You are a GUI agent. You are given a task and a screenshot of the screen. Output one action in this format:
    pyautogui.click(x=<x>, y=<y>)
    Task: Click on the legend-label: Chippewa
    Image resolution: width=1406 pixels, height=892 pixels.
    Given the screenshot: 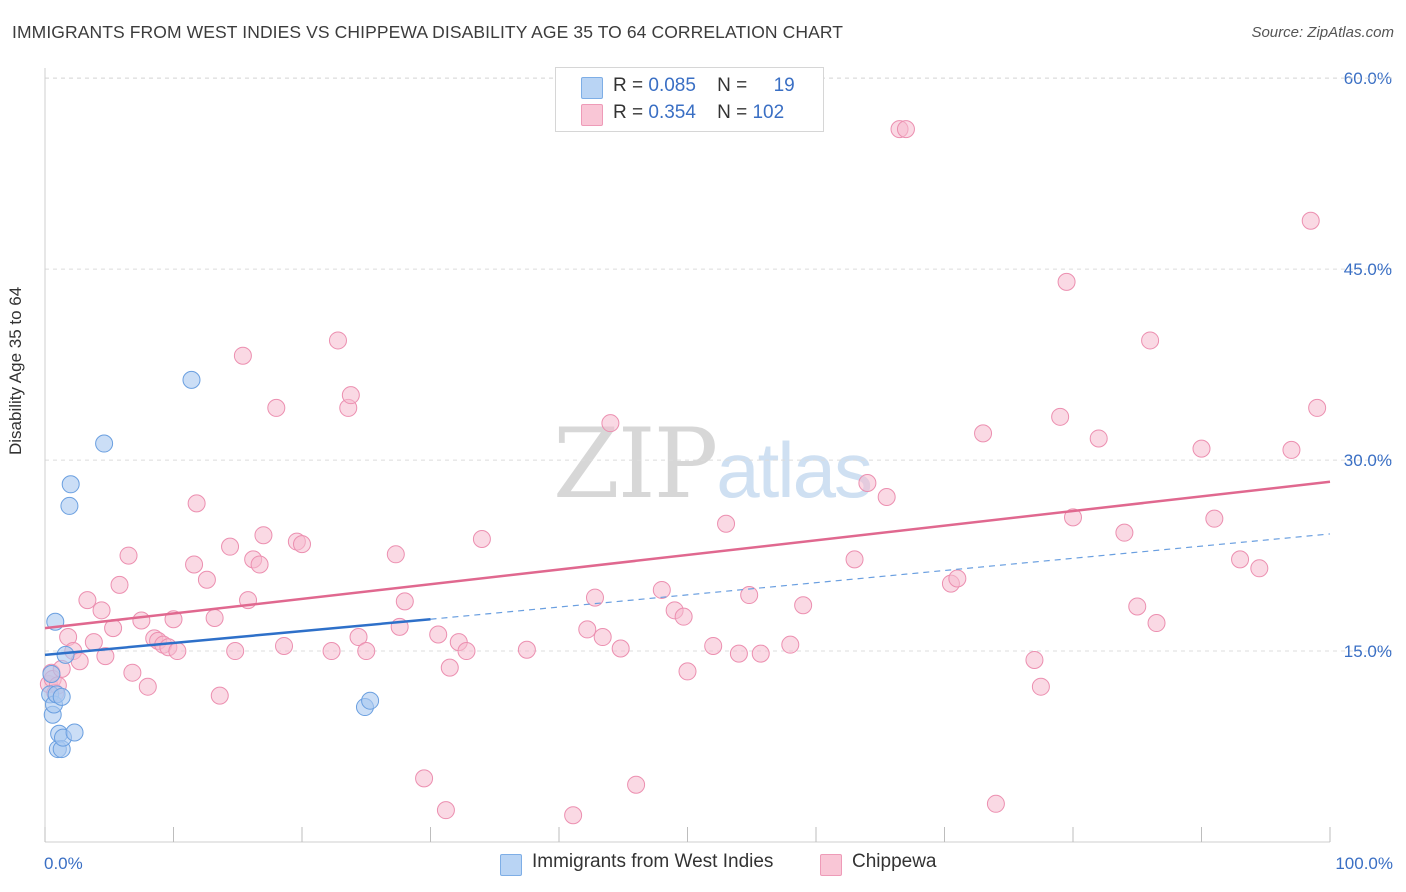 What is the action you would take?
    pyautogui.click(x=894, y=861)
    